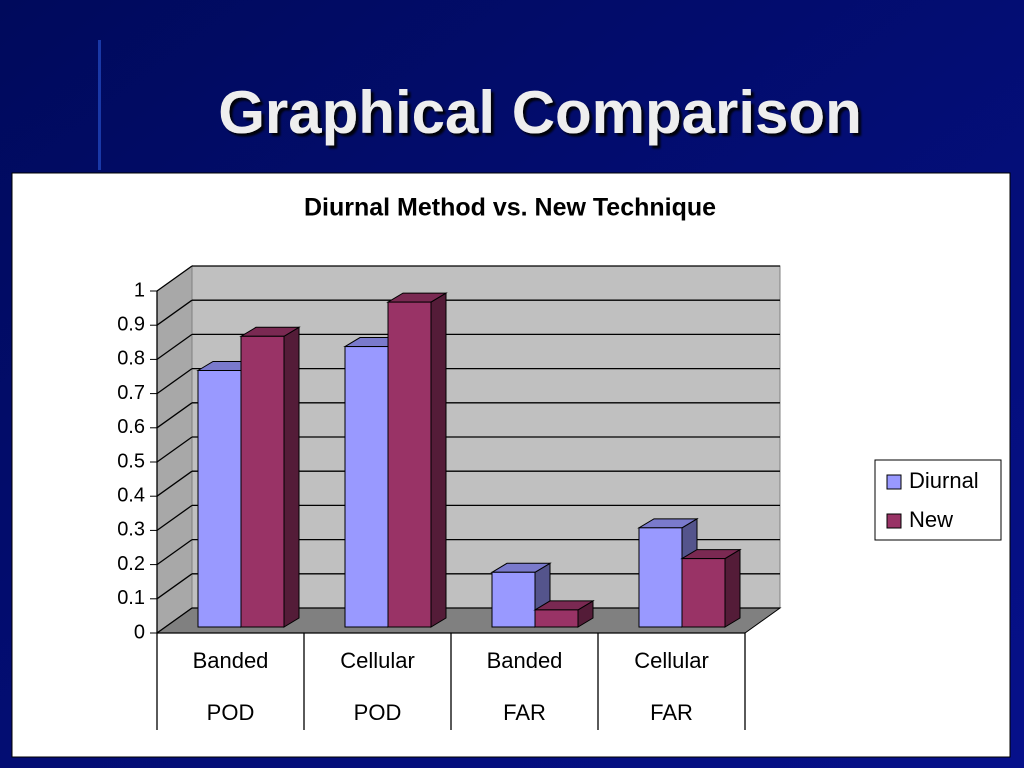 The width and height of the screenshot is (1024, 773). I want to click on y-tick-label: 0.4, so click(131, 495).